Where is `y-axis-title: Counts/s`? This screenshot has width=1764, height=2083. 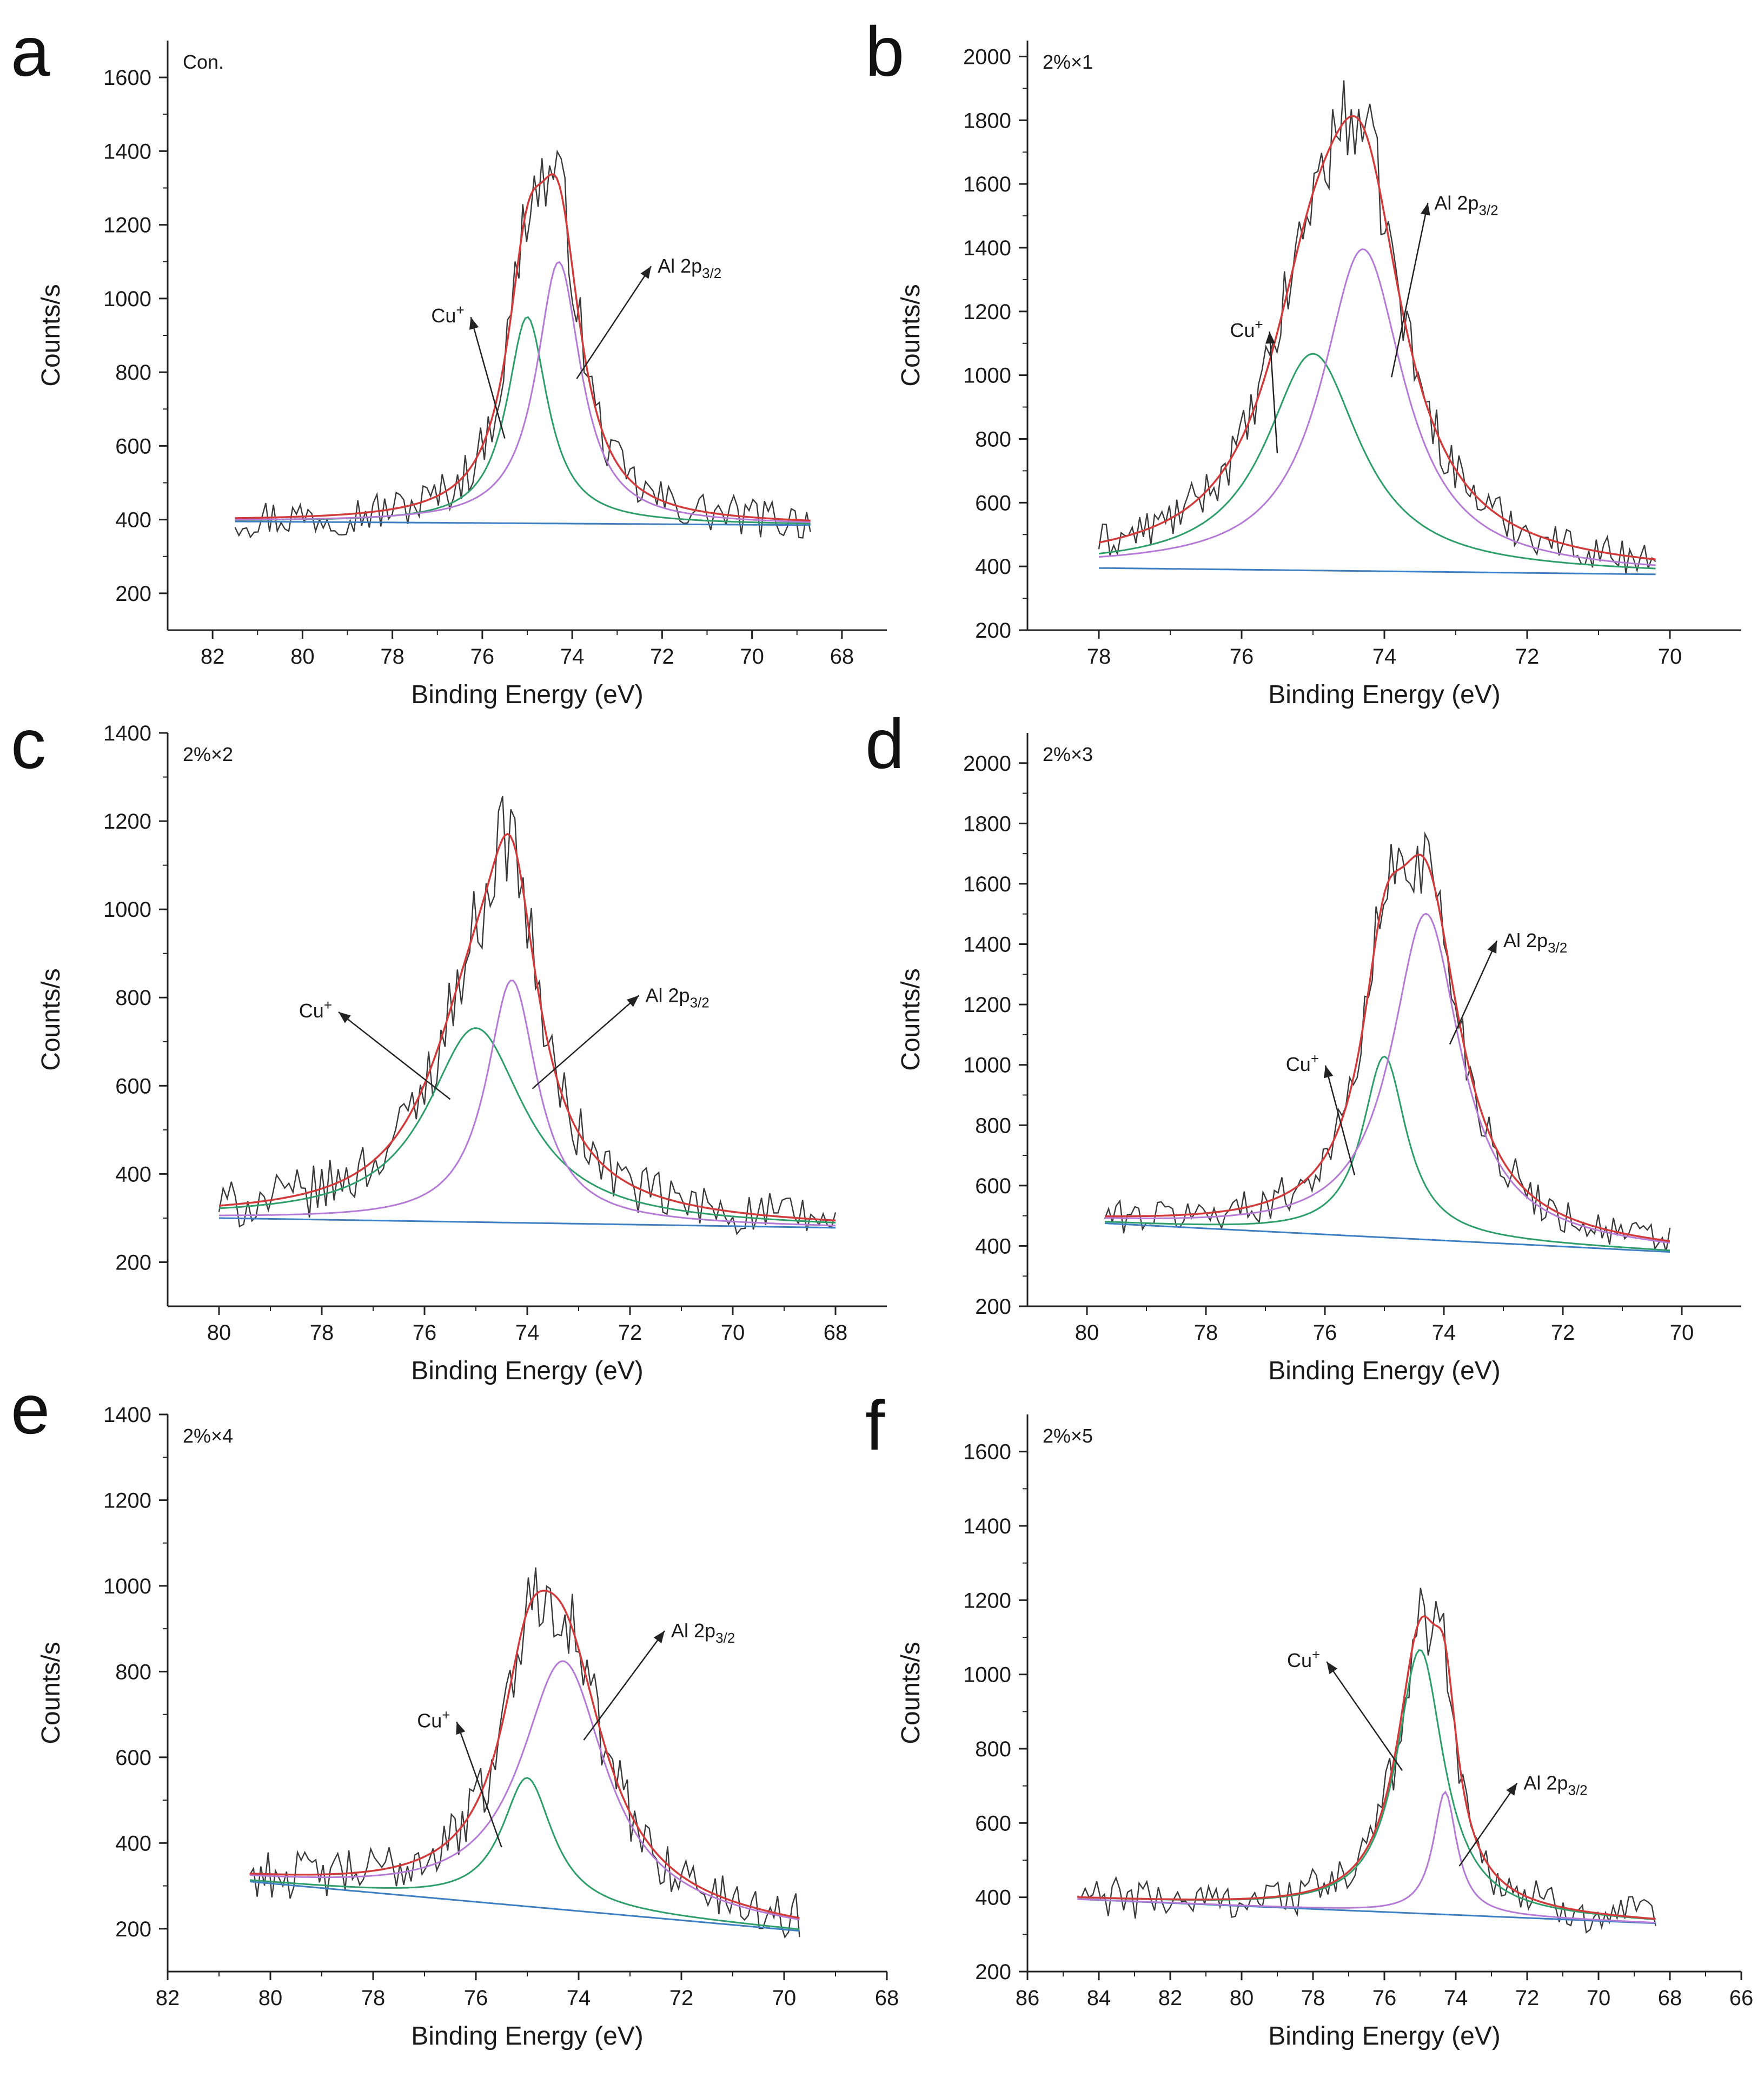
y-axis-title: Counts/s is located at coordinates (911, 1693).